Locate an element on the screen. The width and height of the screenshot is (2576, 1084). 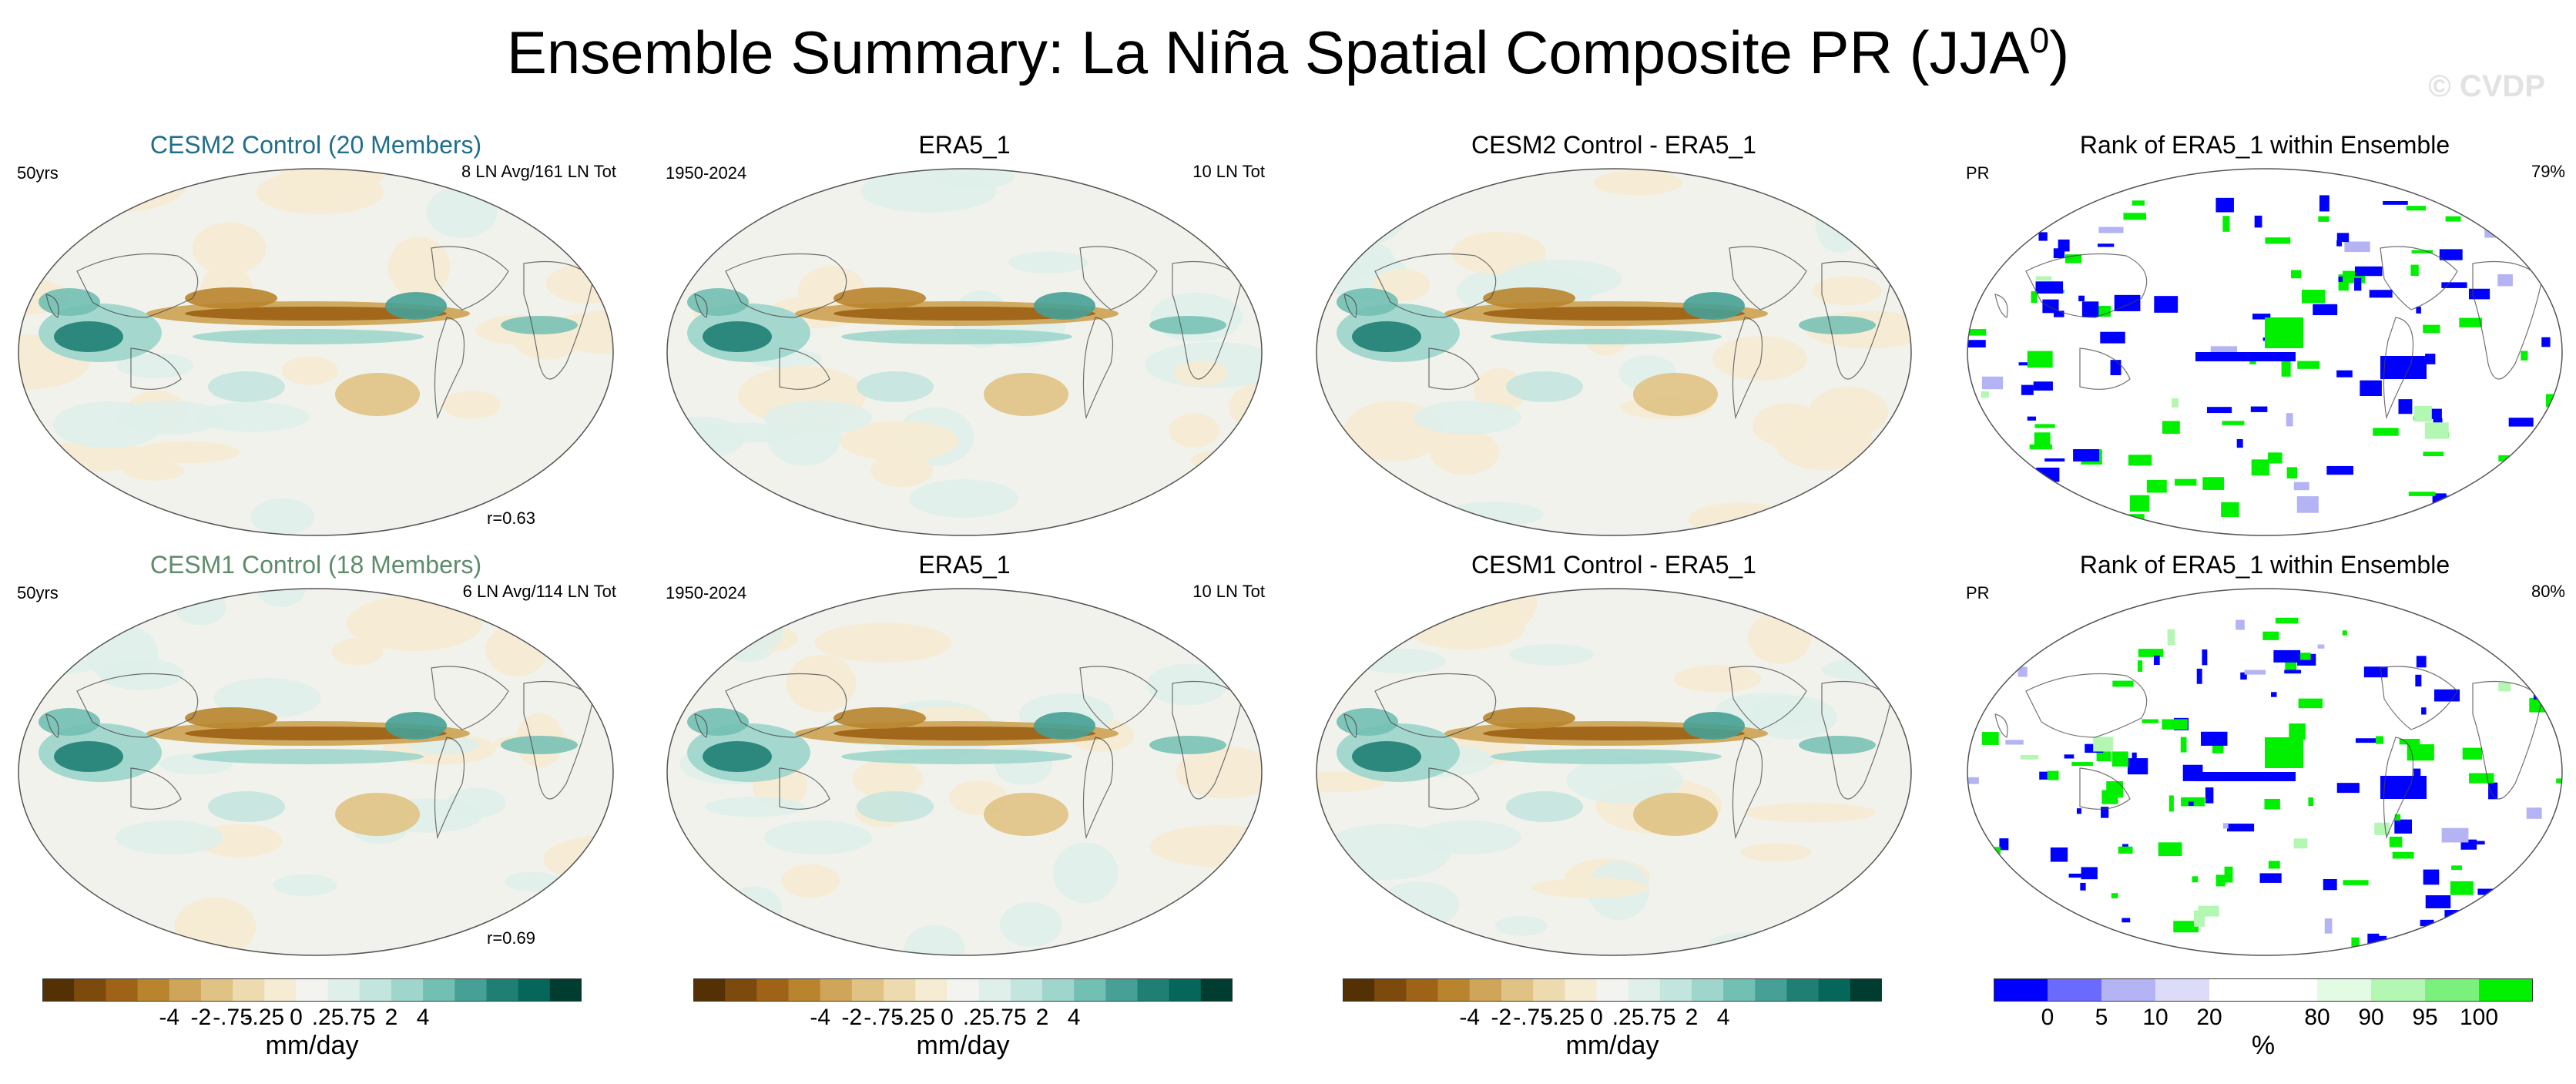
panel-title: CESM2 Control (20 Members) is located at coordinates (315, 145).